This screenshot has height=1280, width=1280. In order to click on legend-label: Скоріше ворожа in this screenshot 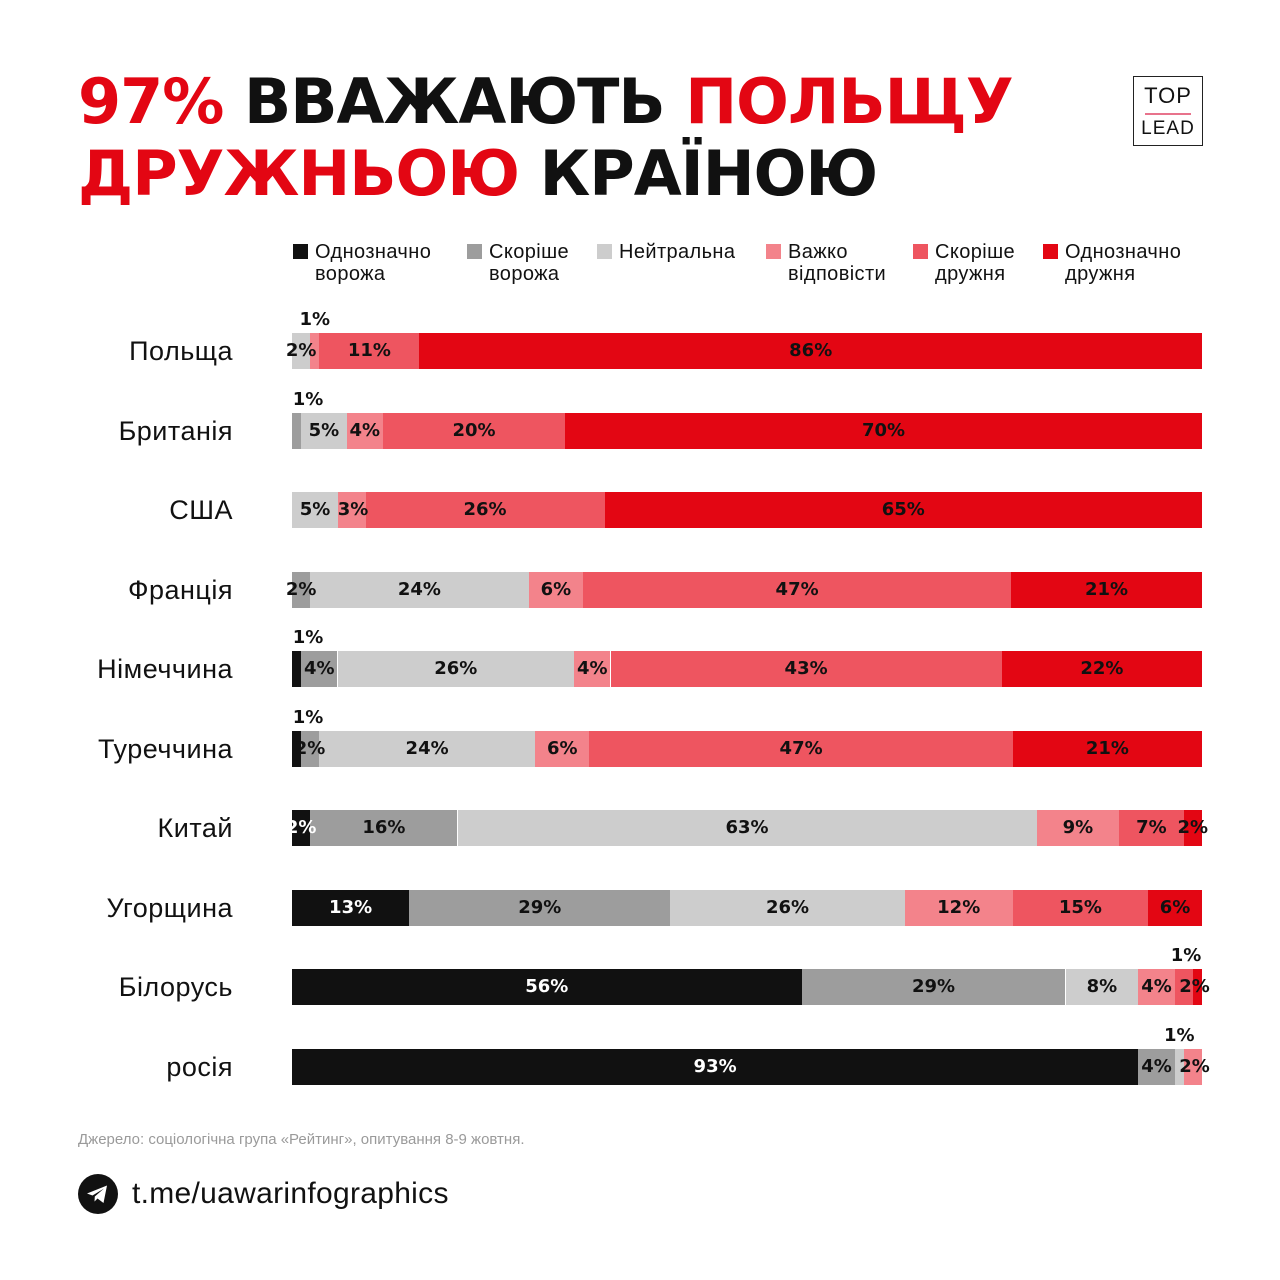, I will do `click(529, 263)`.